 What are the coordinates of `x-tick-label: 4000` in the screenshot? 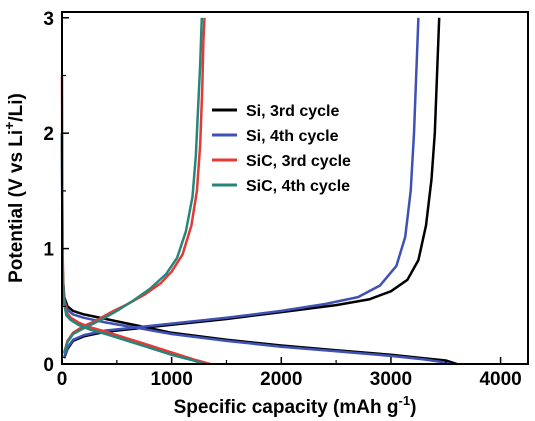 It's located at (500, 379).